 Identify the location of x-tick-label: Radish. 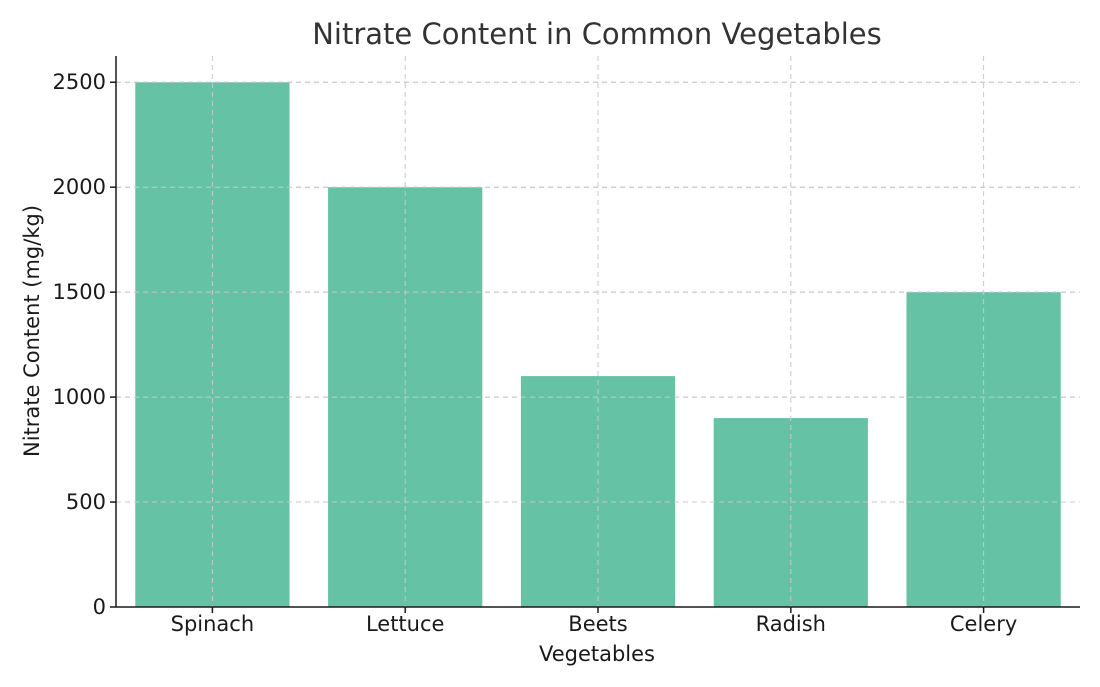
(791, 624).